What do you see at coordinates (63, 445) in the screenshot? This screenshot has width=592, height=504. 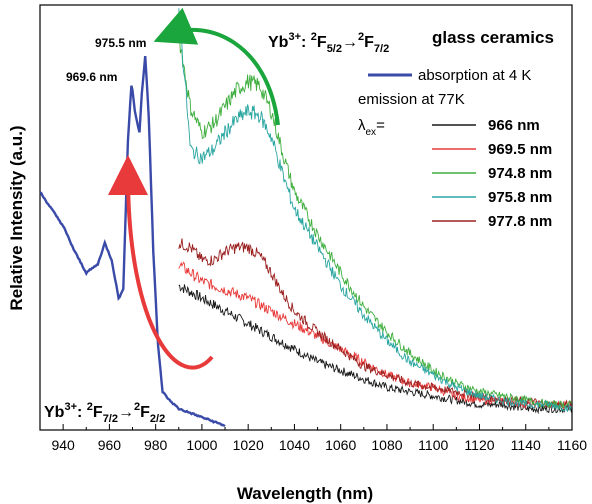 I see `x-tick-label: 940` at bounding box center [63, 445].